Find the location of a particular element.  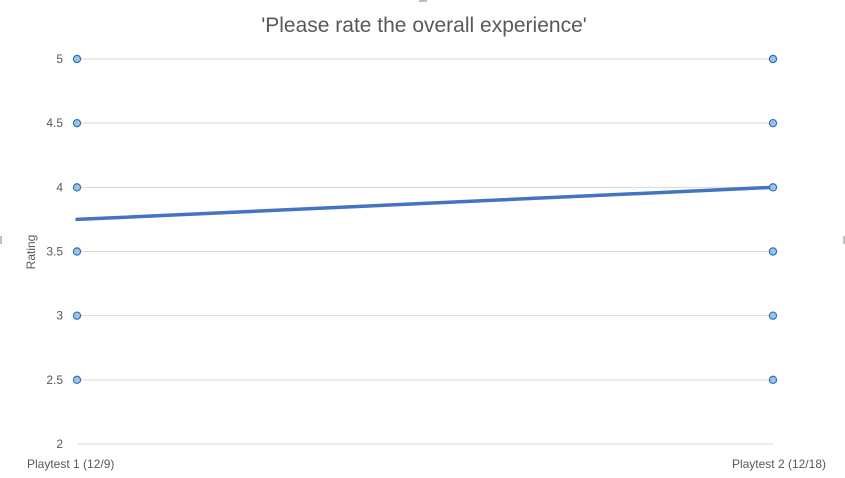

y-axis-title: Rating is located at coordinates (31, 252).